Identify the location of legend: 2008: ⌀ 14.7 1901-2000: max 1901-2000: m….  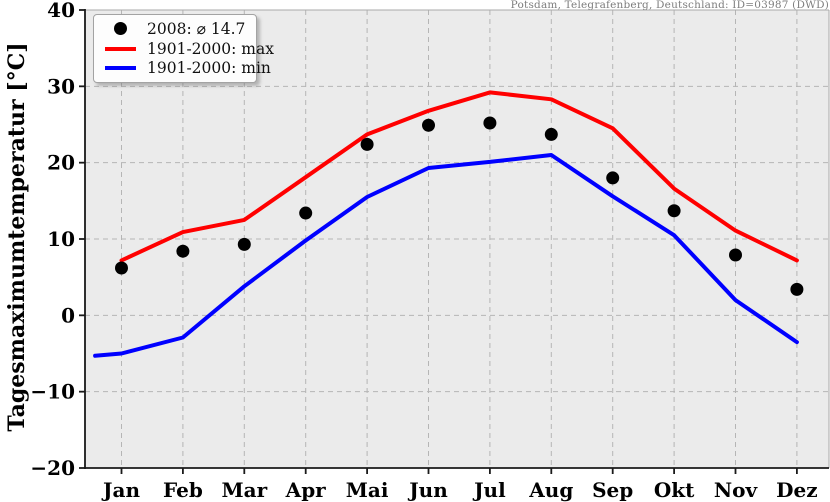
(183, 48).